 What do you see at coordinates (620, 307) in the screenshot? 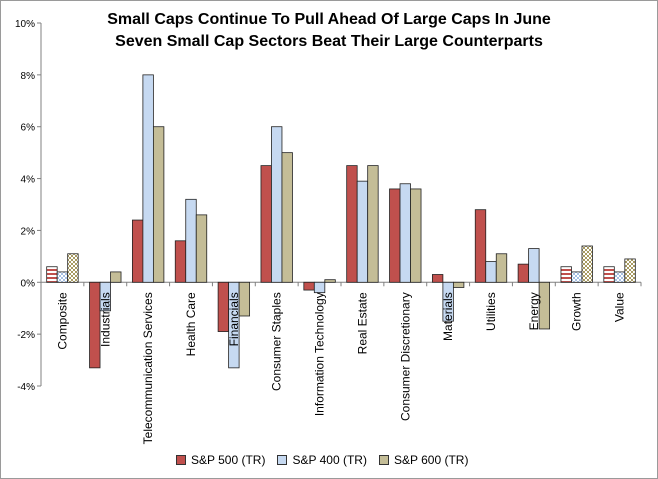
I see `x-tick-label: Value` at bounding box center [620, 307].